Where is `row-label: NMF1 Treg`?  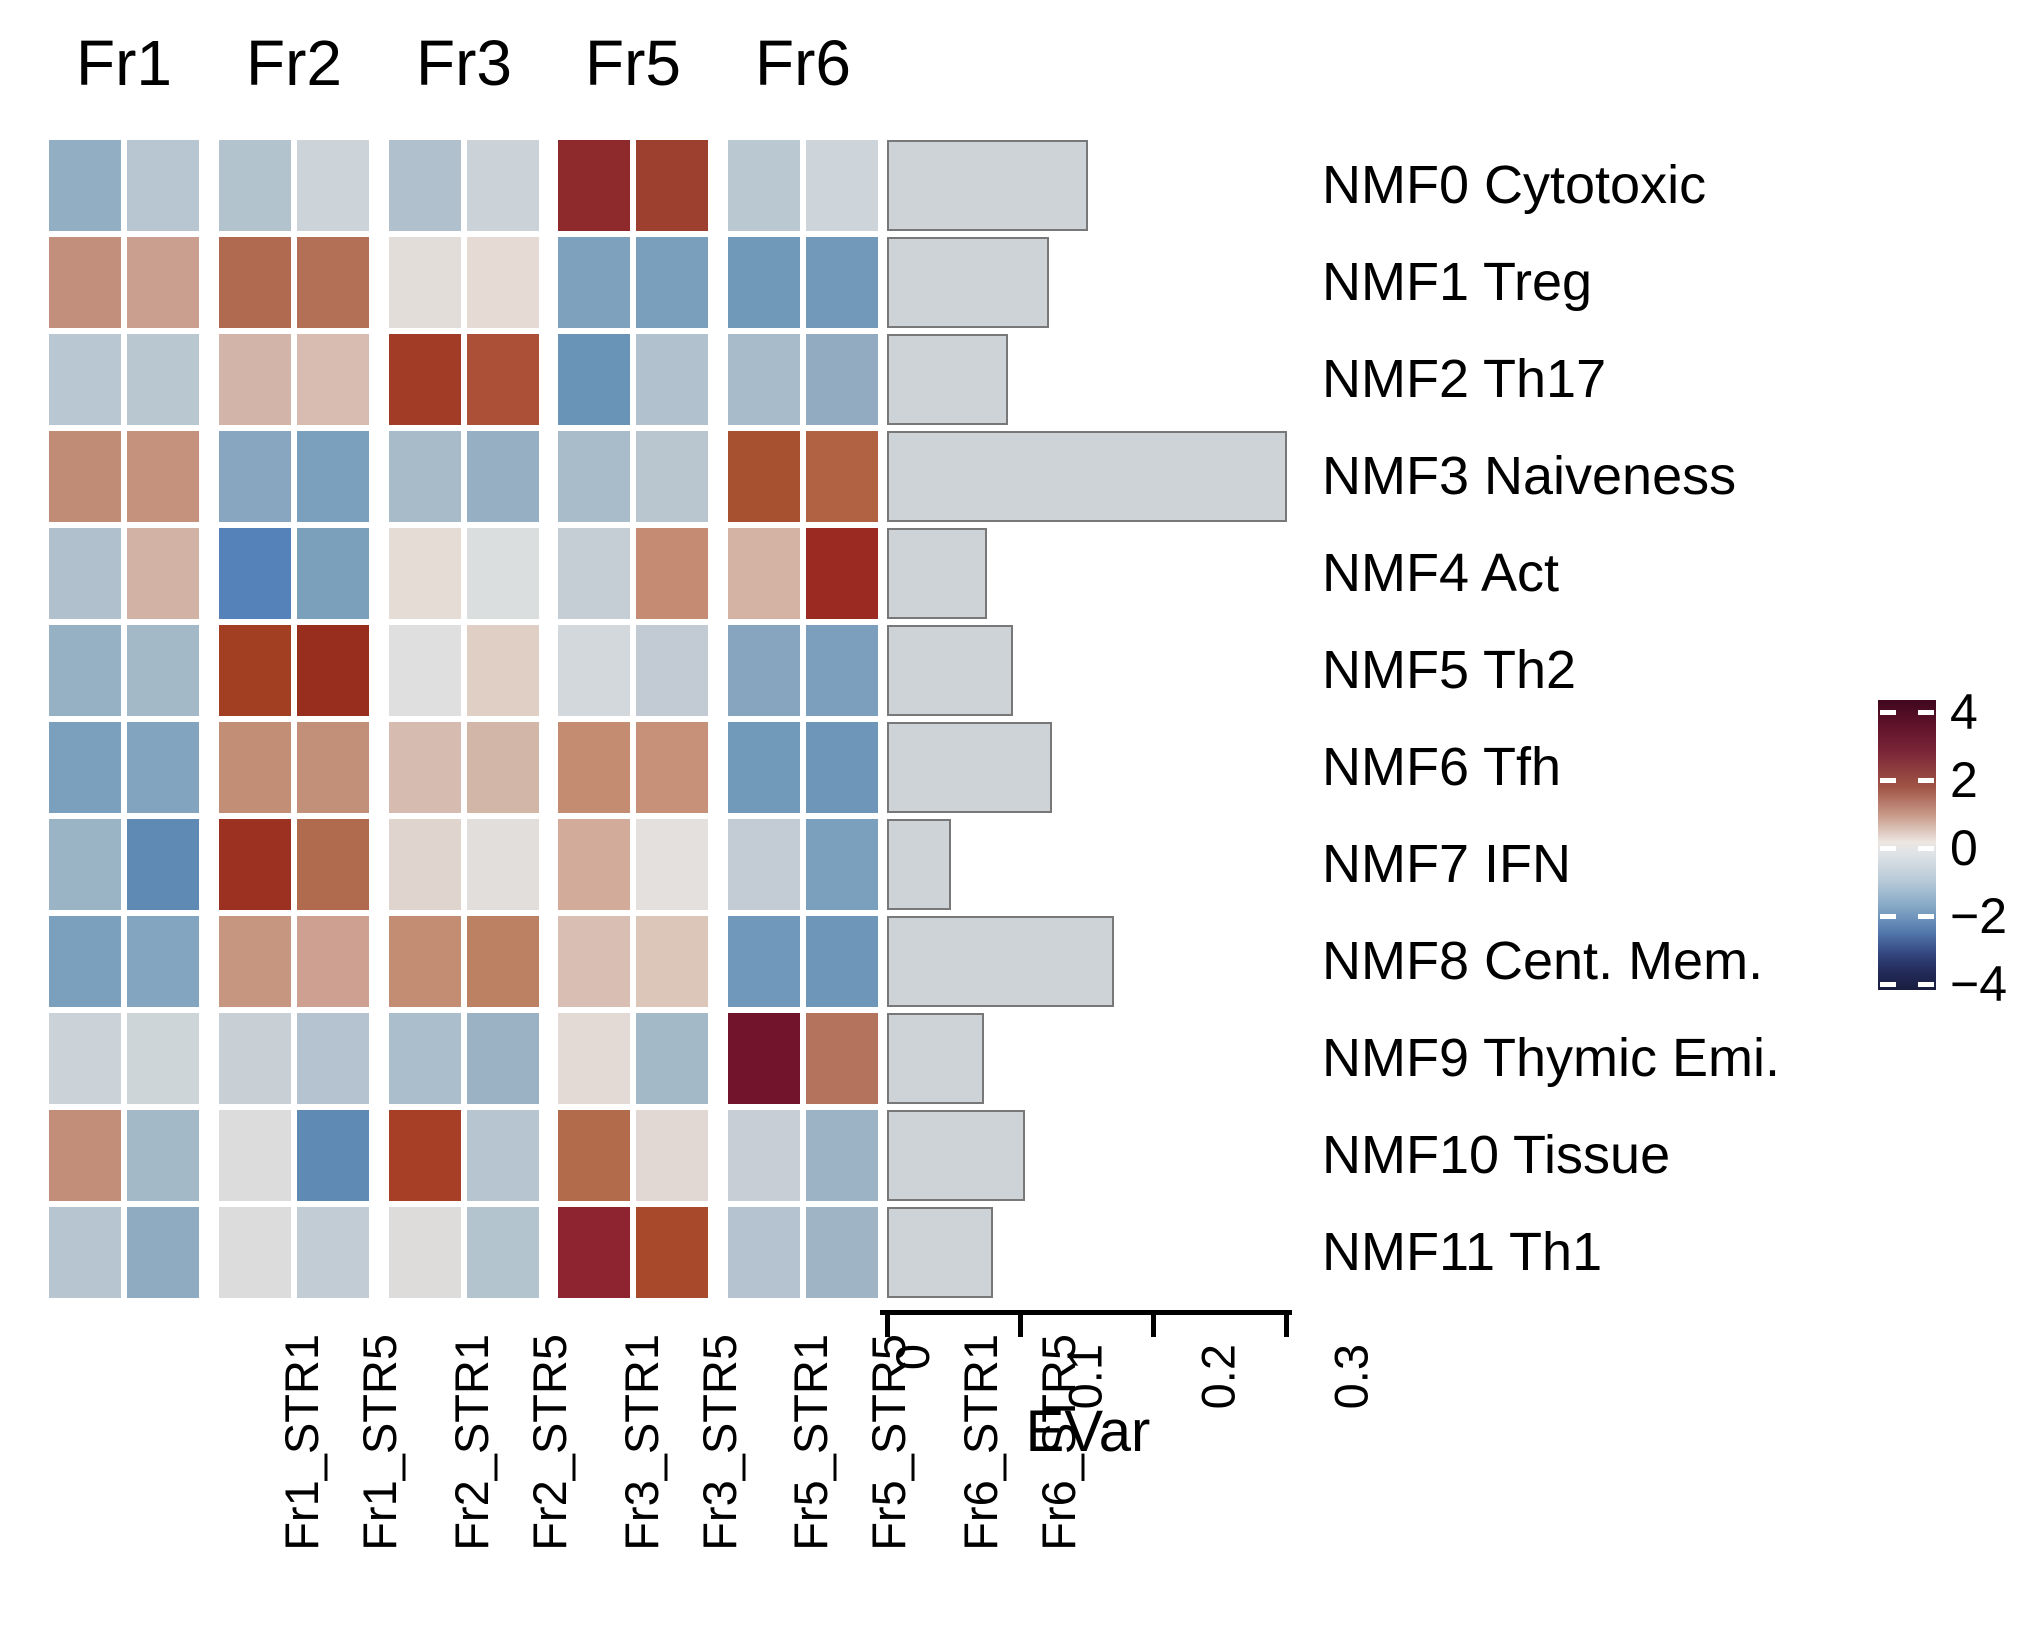 row-label: NMF1 Treg is located at coordinates (1457, 282).